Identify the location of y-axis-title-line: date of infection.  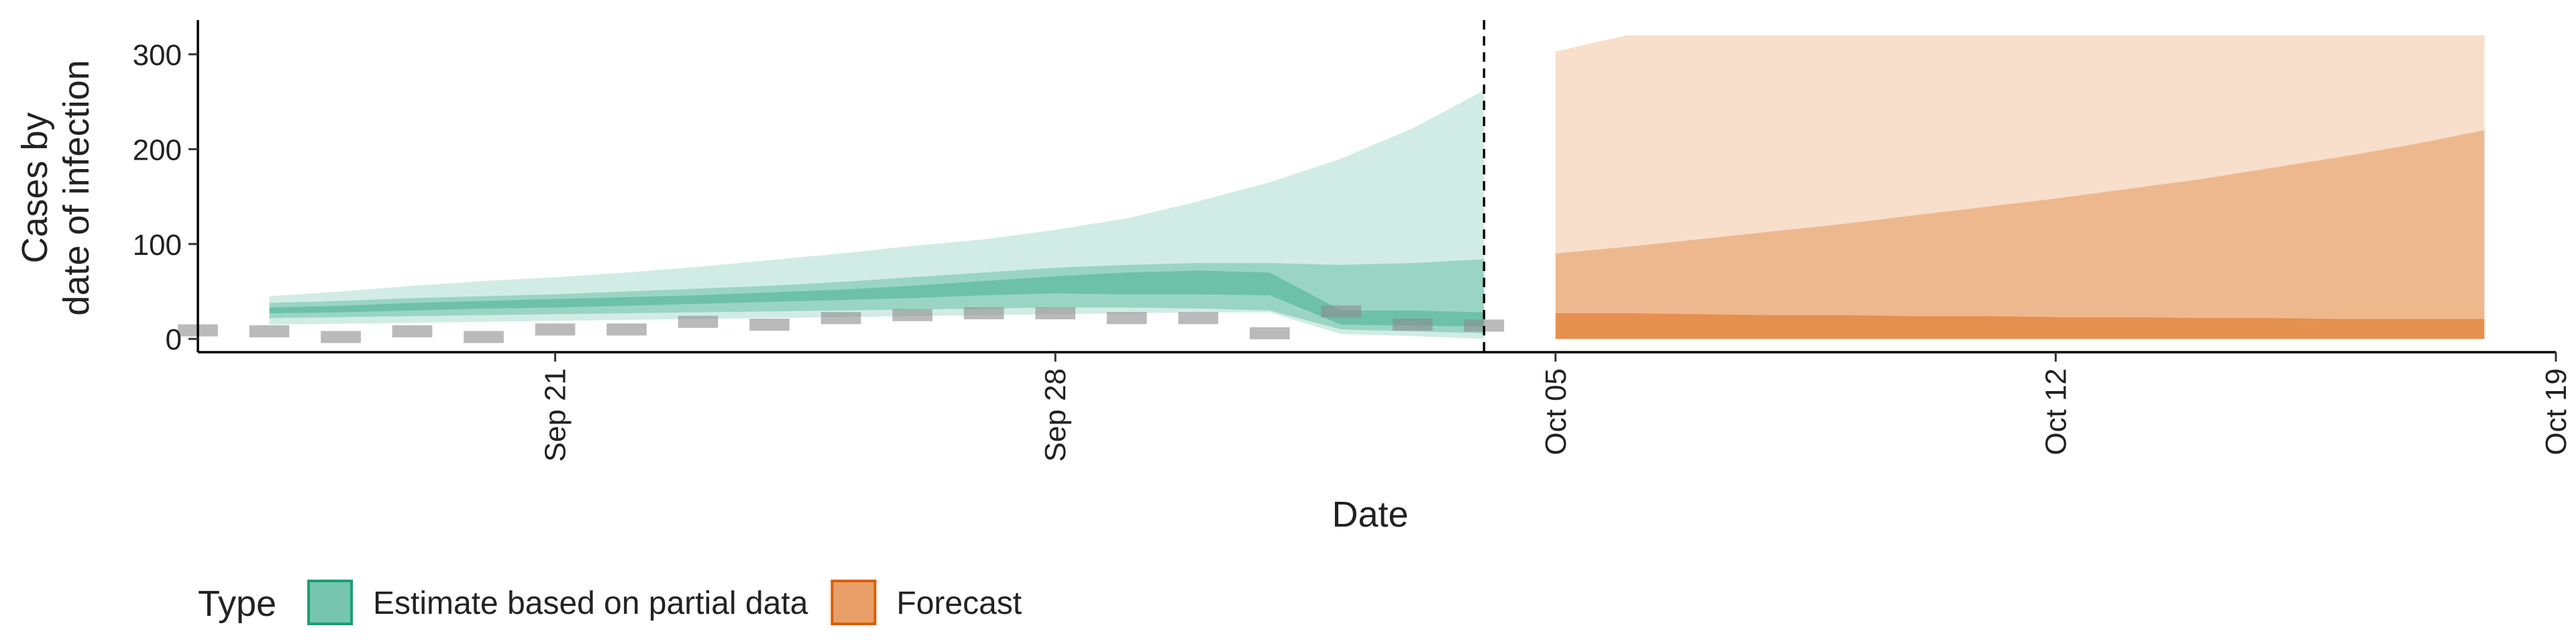
(76, 187).